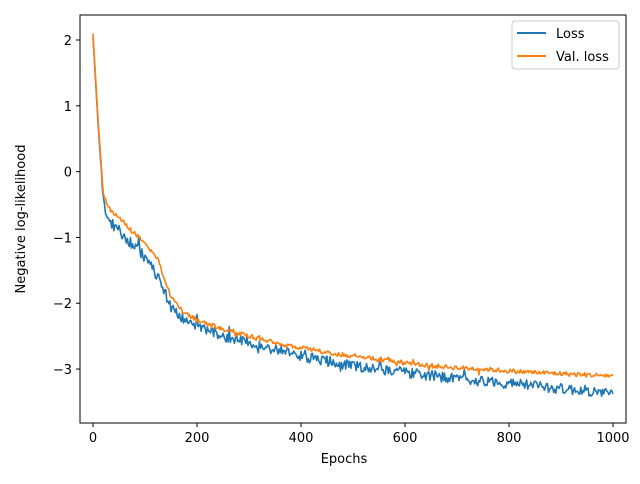 The width and height of the screenshot is (640, 484). I want to click on x-tick-label: 0, so click(93, 438).